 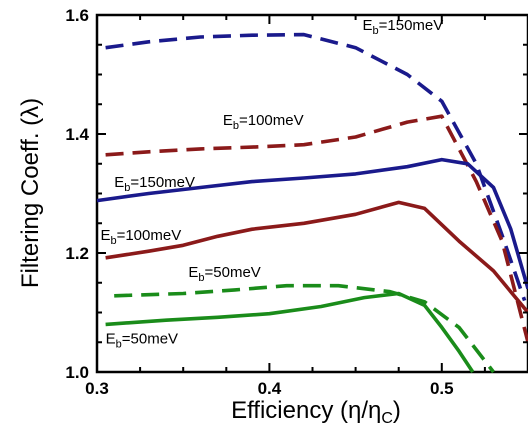 What do you see at coordinates (387, 417) in the screenshot?
I see `x-axis-title-sub: C` at bounding box center [387, 417].